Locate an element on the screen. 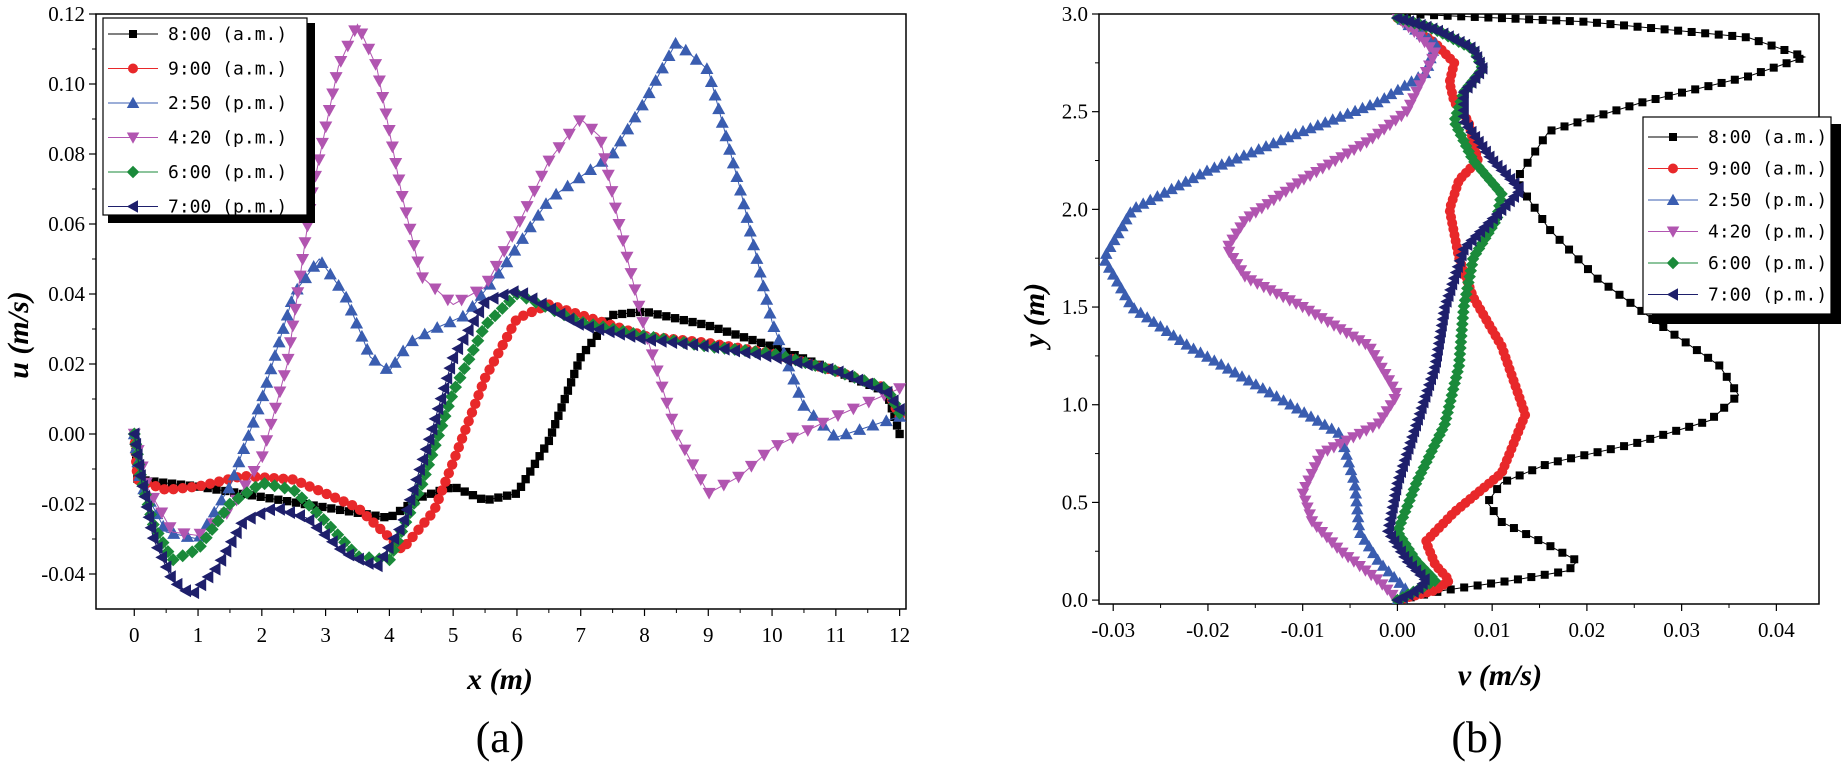 This screenshot has width=1841, height=767. x-tick-label: 0.02 is located at coordinates (1587, 630).